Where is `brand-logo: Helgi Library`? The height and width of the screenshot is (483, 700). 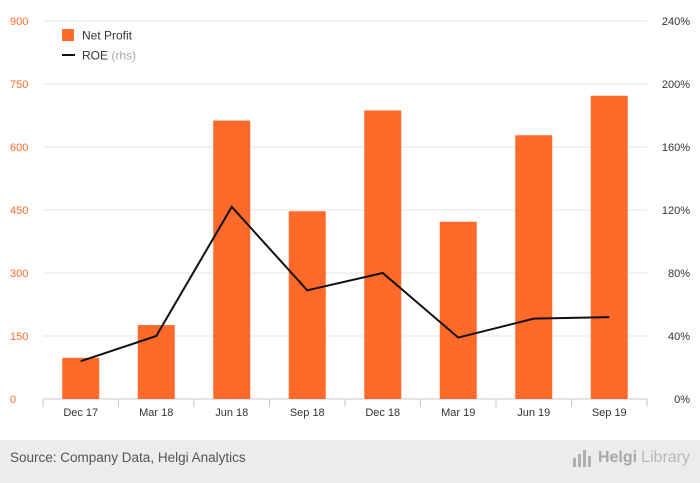
brand-logo: Helgi Library is located at coordinates (631, 458).